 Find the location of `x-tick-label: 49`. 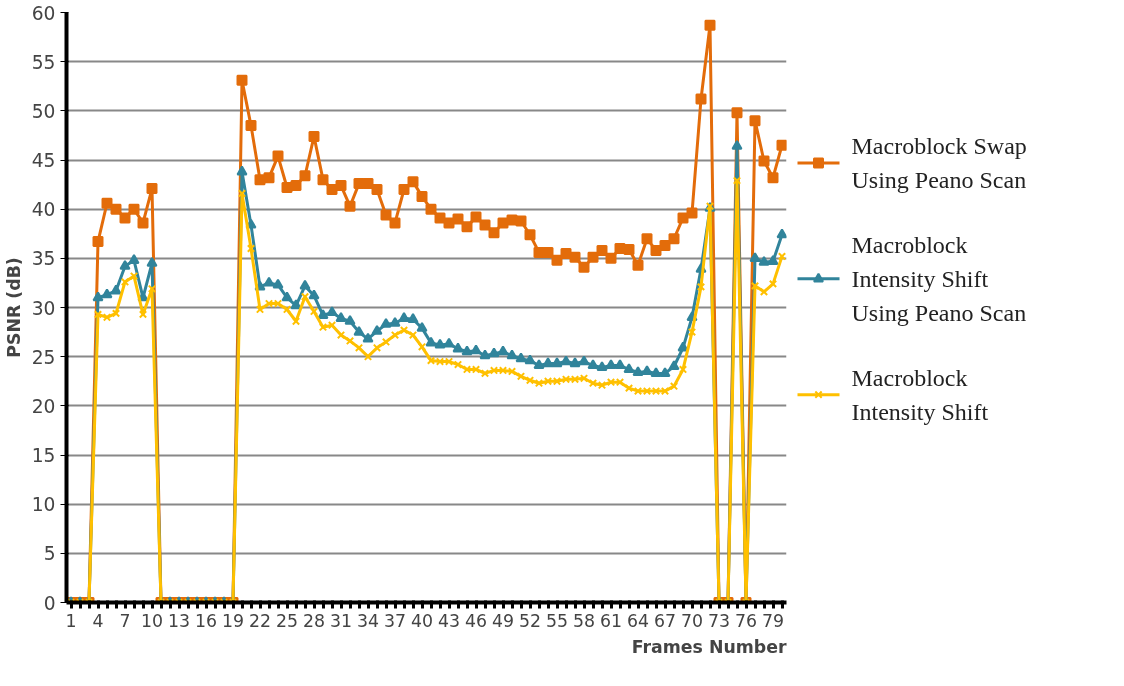

x-tick-label: 49 is located at coordinates (503, 620).